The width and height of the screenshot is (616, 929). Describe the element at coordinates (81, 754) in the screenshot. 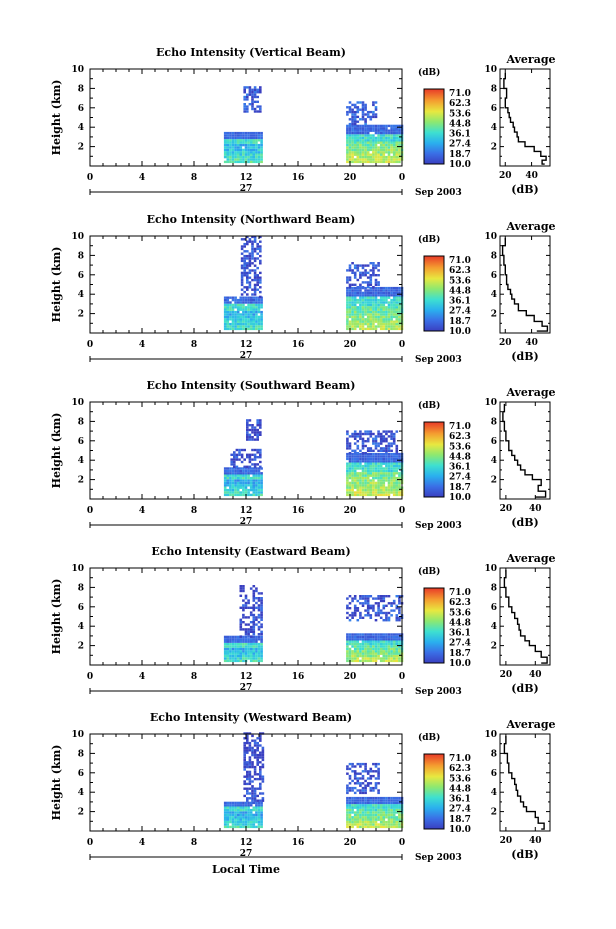

I see `y-tick-label: 8` at that location.